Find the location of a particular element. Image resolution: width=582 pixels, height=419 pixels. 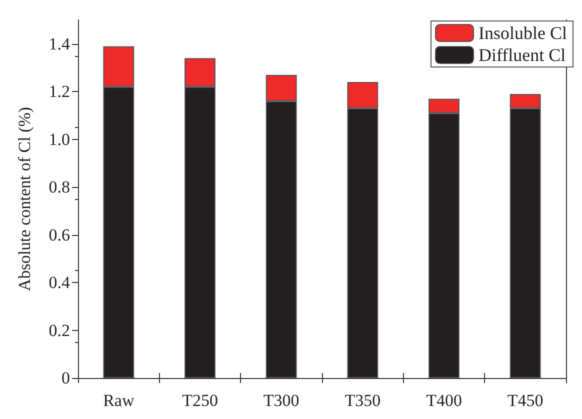

legend-label: Insoluble Cl is located at coordinates (523, 33).